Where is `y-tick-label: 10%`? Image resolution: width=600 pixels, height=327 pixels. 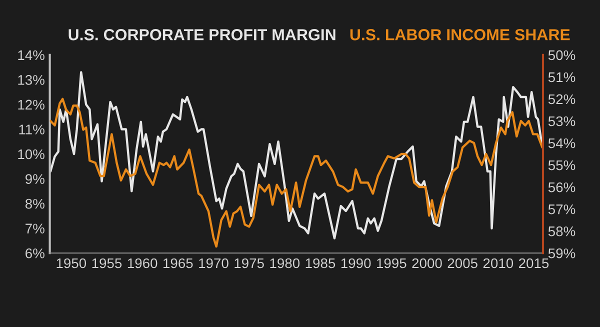 y-tick-label: 10% is located at coordinates (31, 154).